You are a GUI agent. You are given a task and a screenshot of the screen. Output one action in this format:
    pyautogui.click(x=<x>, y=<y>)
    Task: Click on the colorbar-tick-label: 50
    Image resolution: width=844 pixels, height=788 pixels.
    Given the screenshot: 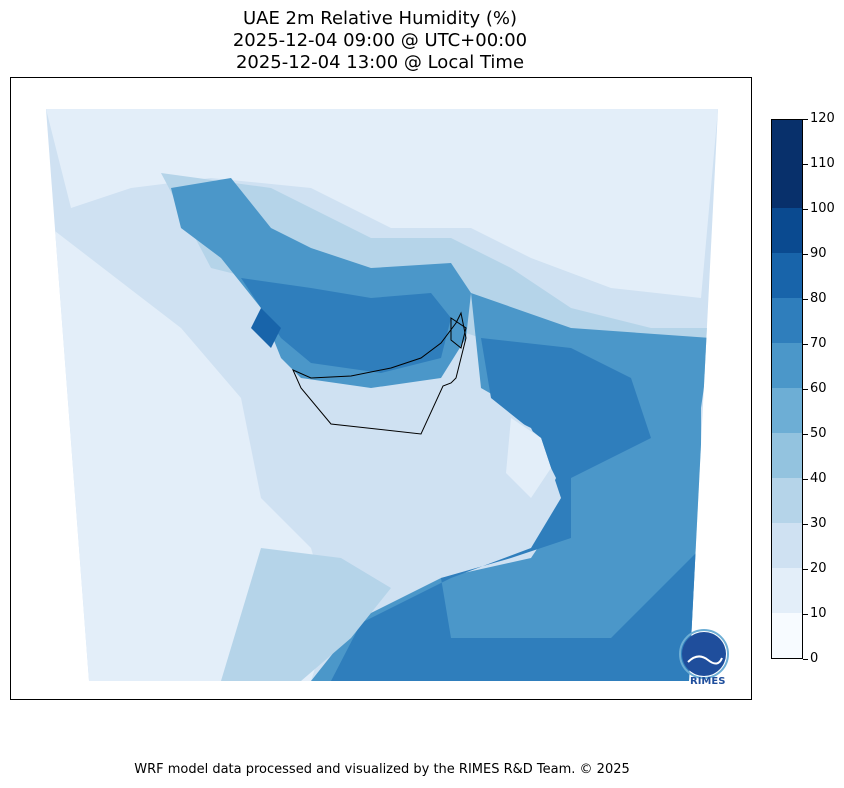 What is the action you would take?
    pyautogui.click(x=818, y=433)
    